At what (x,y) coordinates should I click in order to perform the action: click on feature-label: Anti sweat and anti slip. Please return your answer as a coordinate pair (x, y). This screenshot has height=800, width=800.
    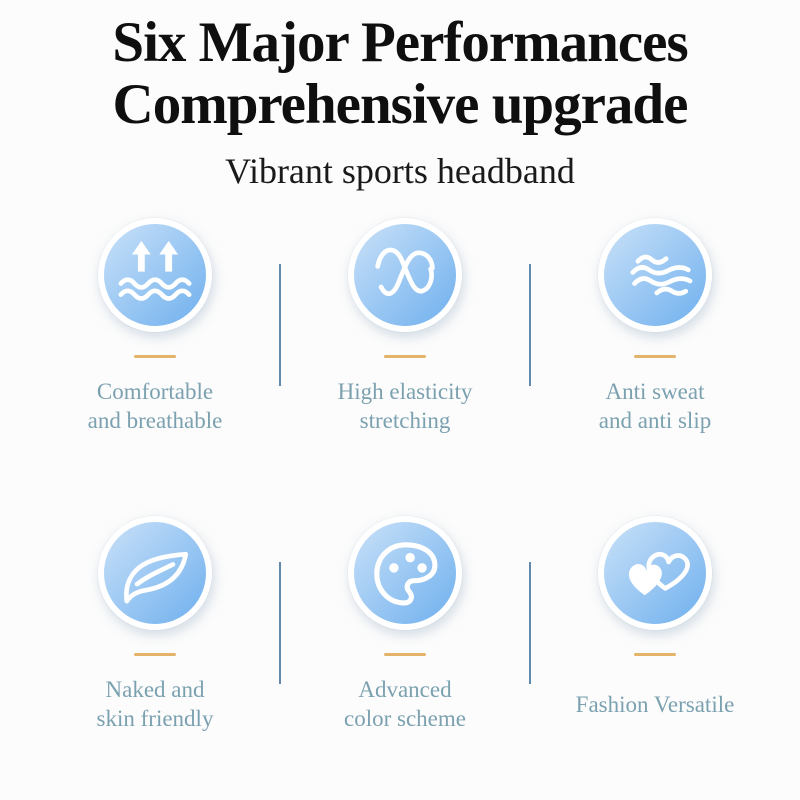
    Looking at the image, I should click on (655, 406).